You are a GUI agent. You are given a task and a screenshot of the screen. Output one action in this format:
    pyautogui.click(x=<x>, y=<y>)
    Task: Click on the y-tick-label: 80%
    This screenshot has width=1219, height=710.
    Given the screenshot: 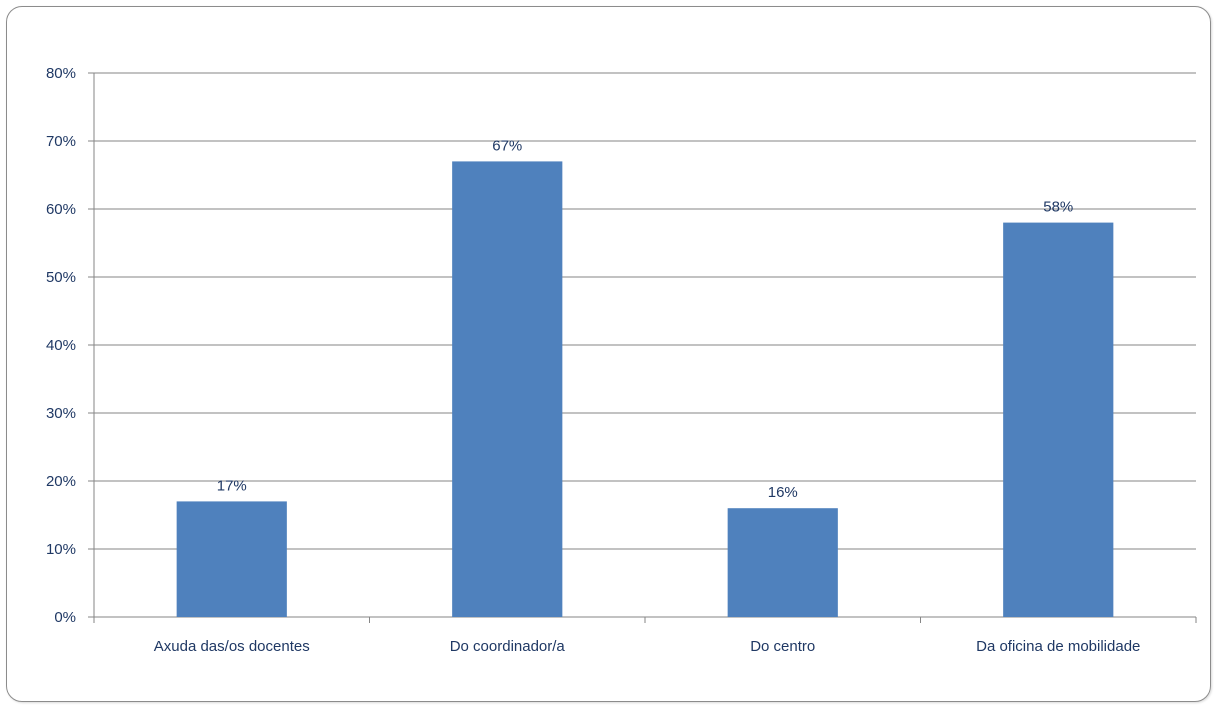 What is the action you would take?
    pyautogui.click(x=61, y=73)
    